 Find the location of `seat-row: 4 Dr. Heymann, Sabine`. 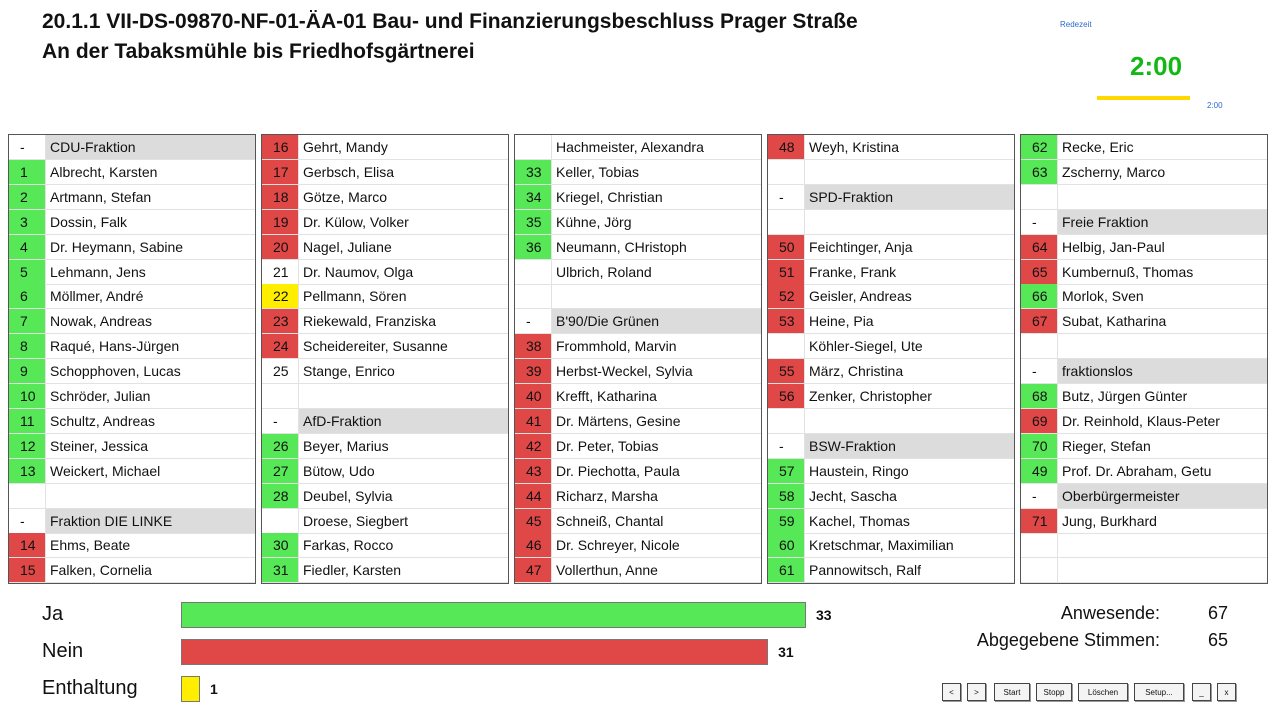

seat-row: 4 Dr. Heymann, Sabine is located at coordinates (132, 247).